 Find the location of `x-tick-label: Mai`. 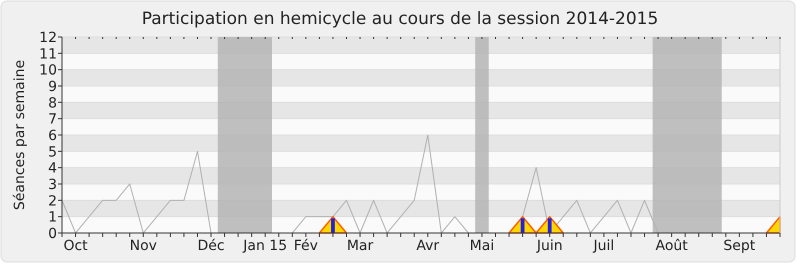

x-tick-label: Mai is located at coordinates (482, 246).